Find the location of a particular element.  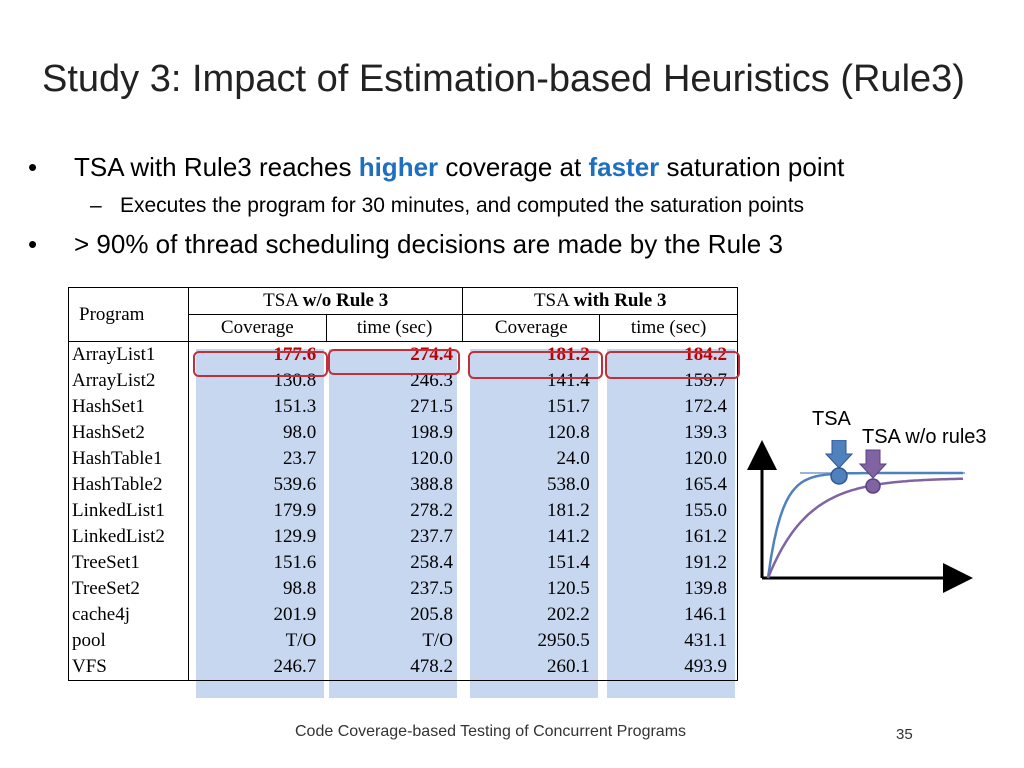

highlight-faster: faster is located at coordinates (624, 167).